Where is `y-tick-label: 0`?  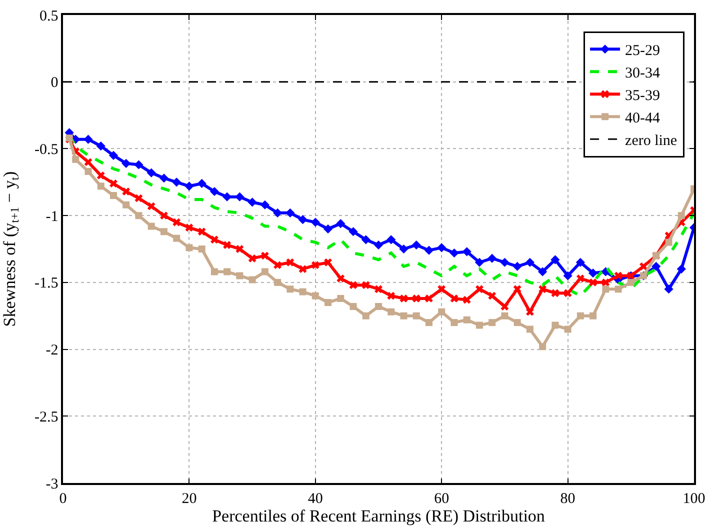
y-tick-label: 0 is located at coordinates (54, 83).